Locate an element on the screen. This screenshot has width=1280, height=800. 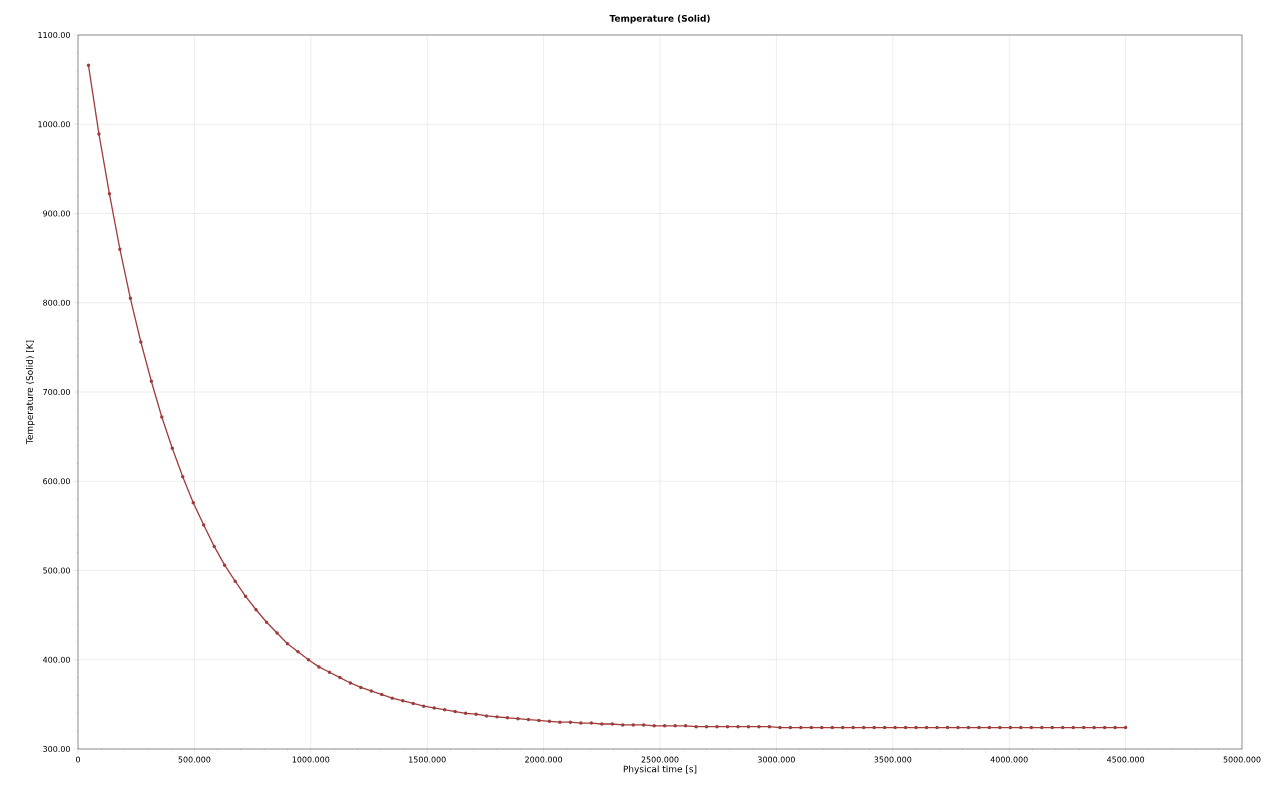
chart-title: Temperature (Solid) is located at coordinates (659, 19).